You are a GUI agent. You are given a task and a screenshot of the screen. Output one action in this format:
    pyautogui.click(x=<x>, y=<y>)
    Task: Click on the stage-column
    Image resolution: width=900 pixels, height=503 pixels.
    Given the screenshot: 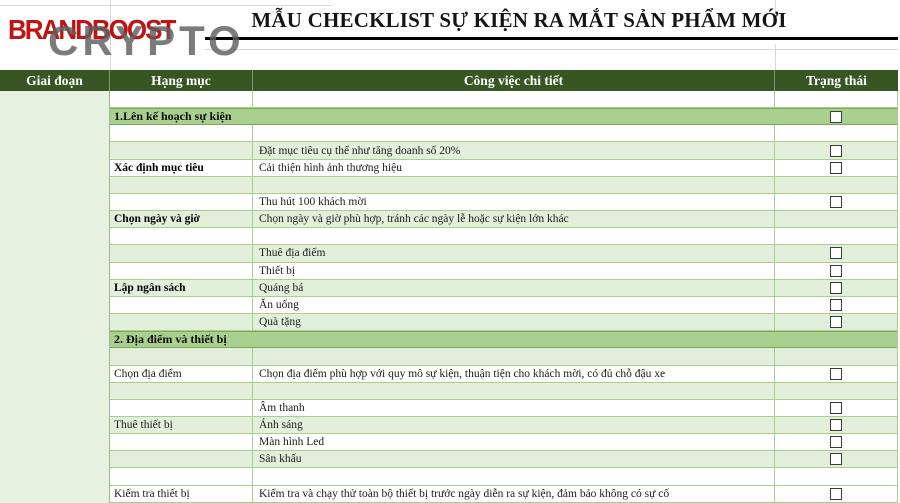 What is the action you would take?
    pyautogui.click(x=55, y=297)
    